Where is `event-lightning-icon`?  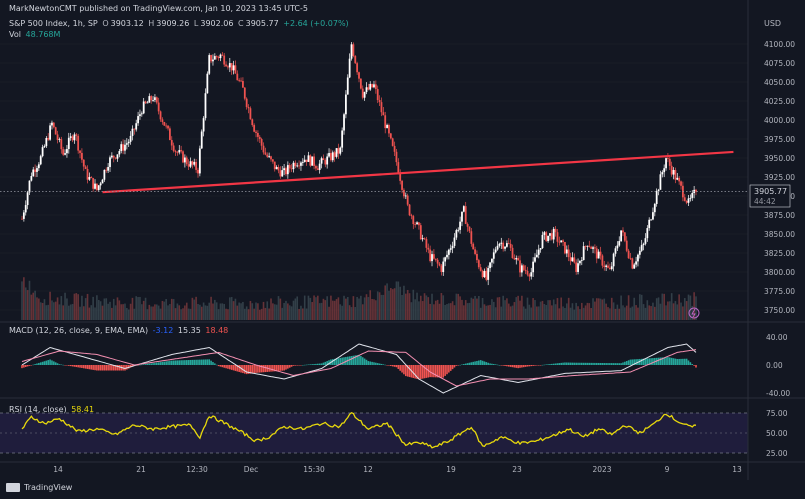 event-lightning-icon is located at coordinates (694, 313).